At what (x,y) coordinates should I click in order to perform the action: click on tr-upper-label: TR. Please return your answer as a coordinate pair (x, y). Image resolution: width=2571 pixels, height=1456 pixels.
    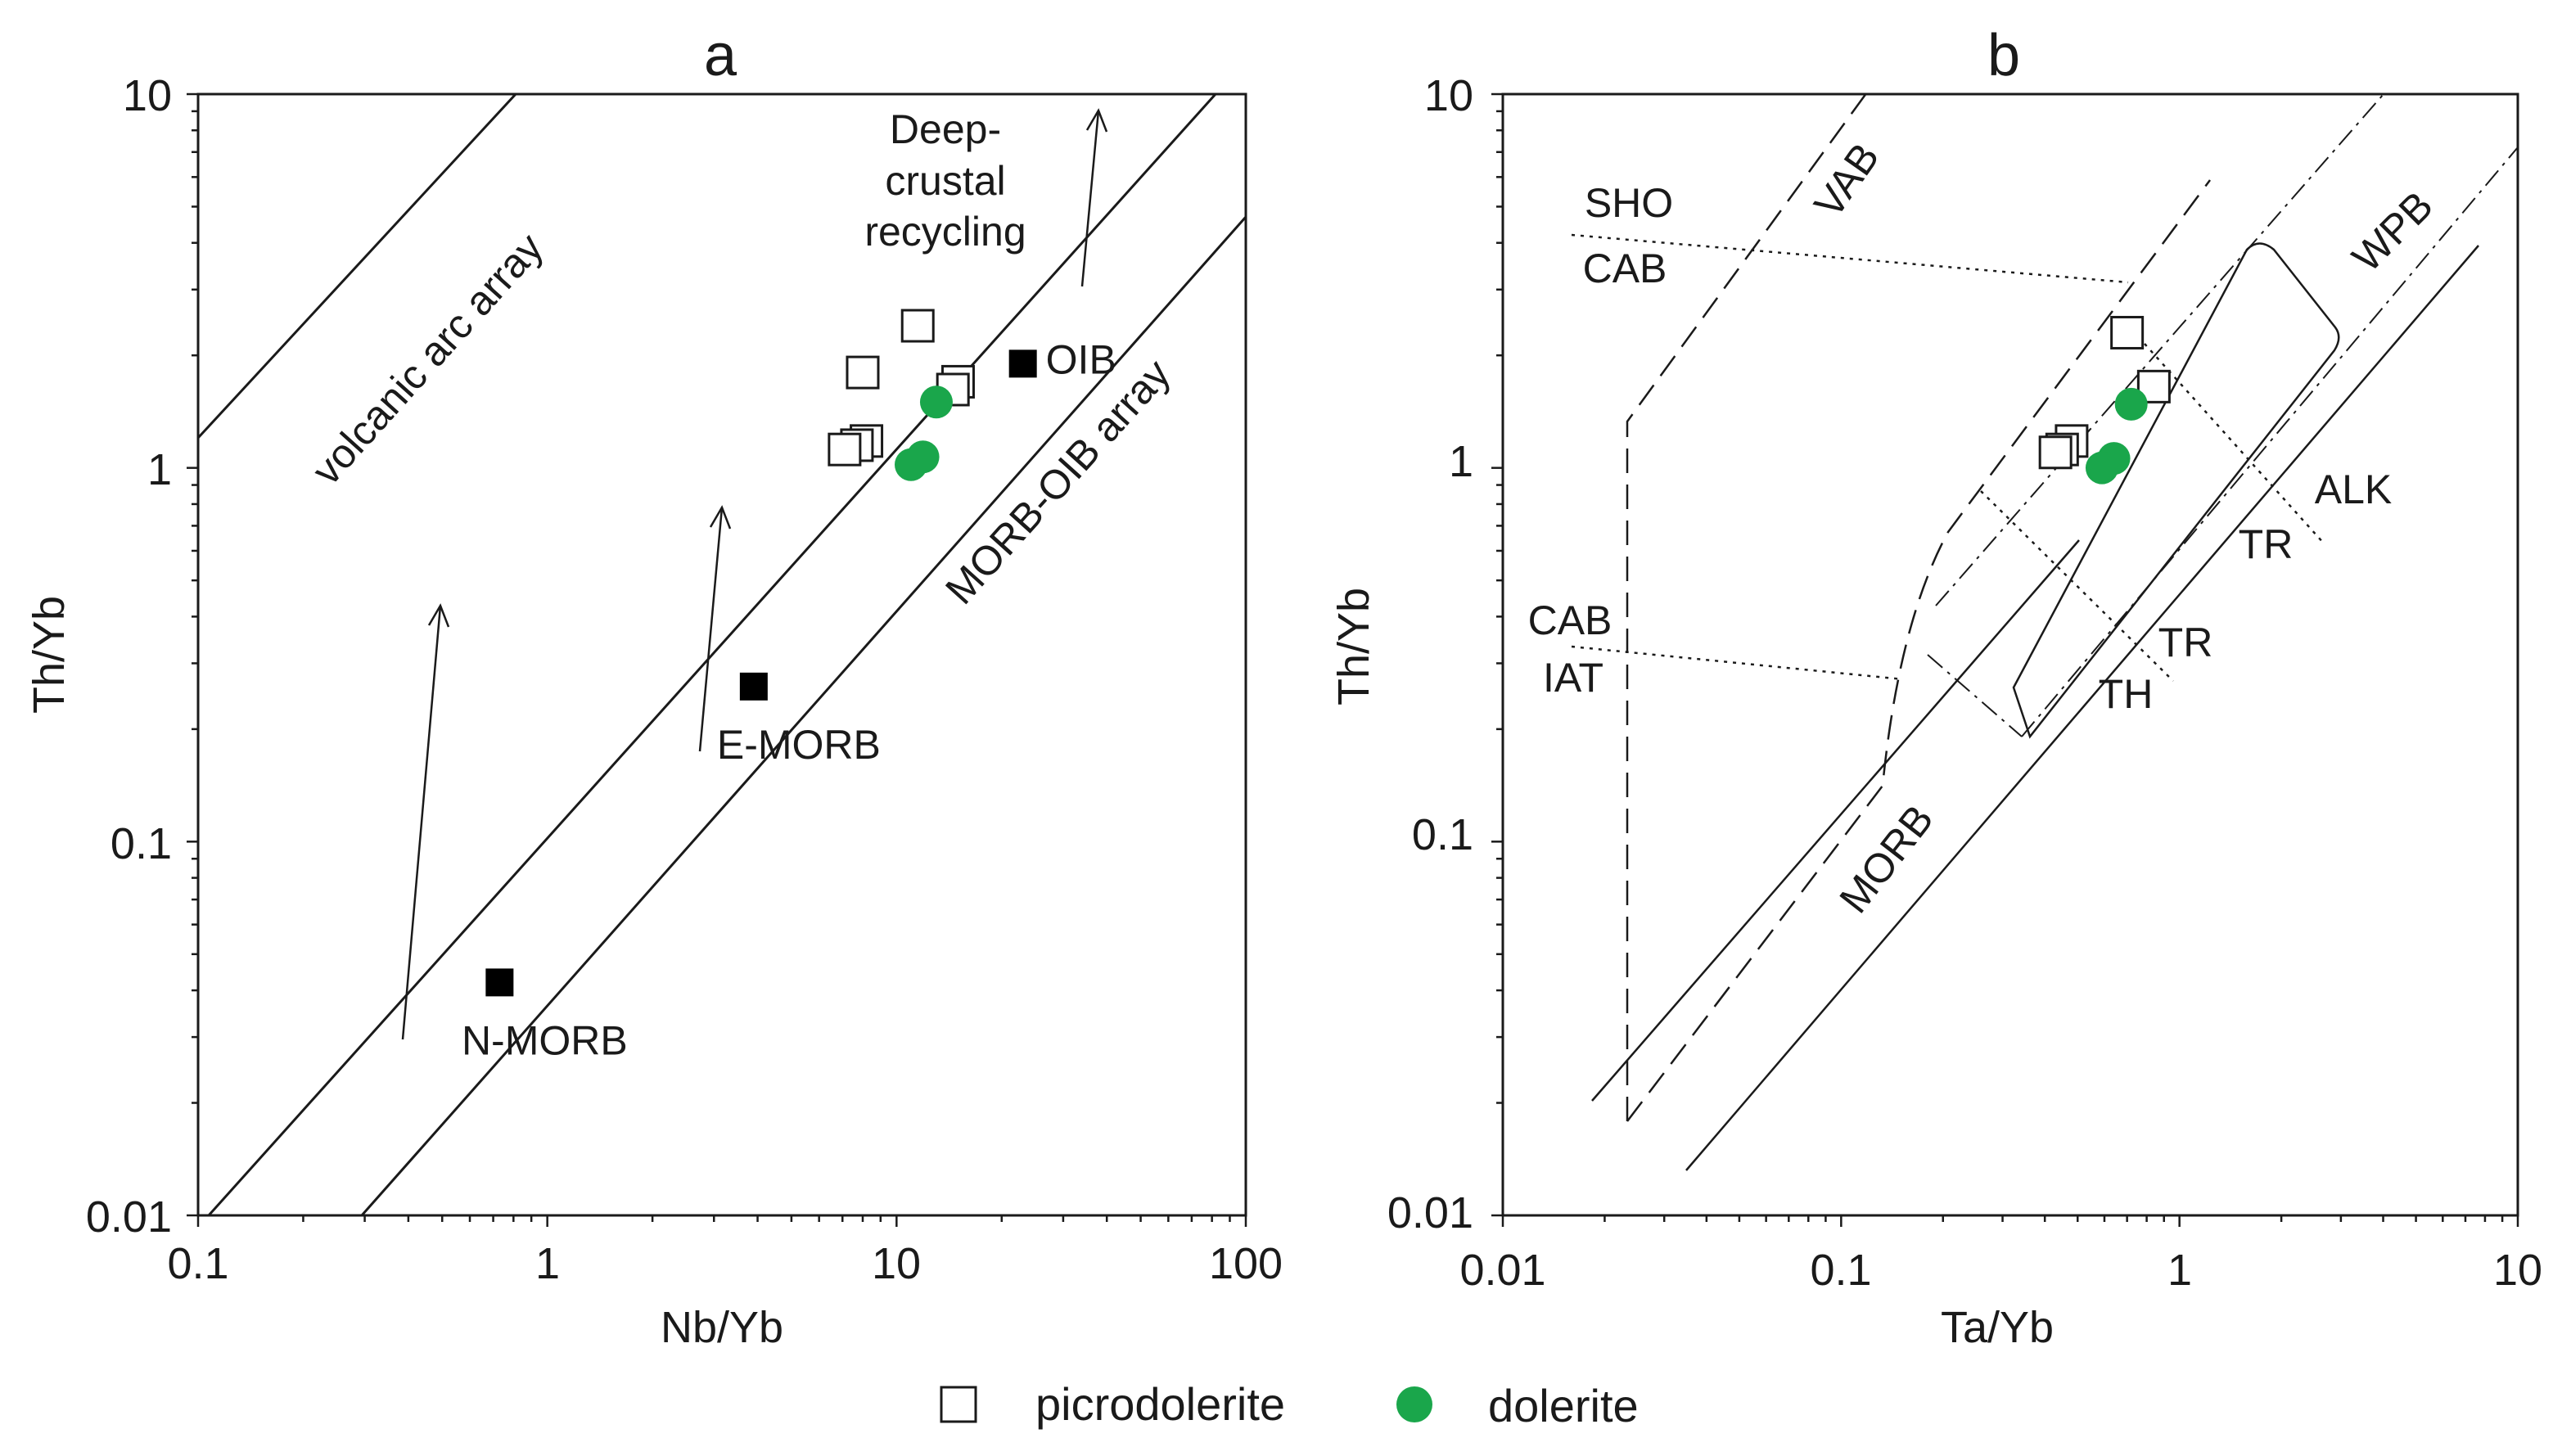
    Looking at the image, I should click on (2266, 544).